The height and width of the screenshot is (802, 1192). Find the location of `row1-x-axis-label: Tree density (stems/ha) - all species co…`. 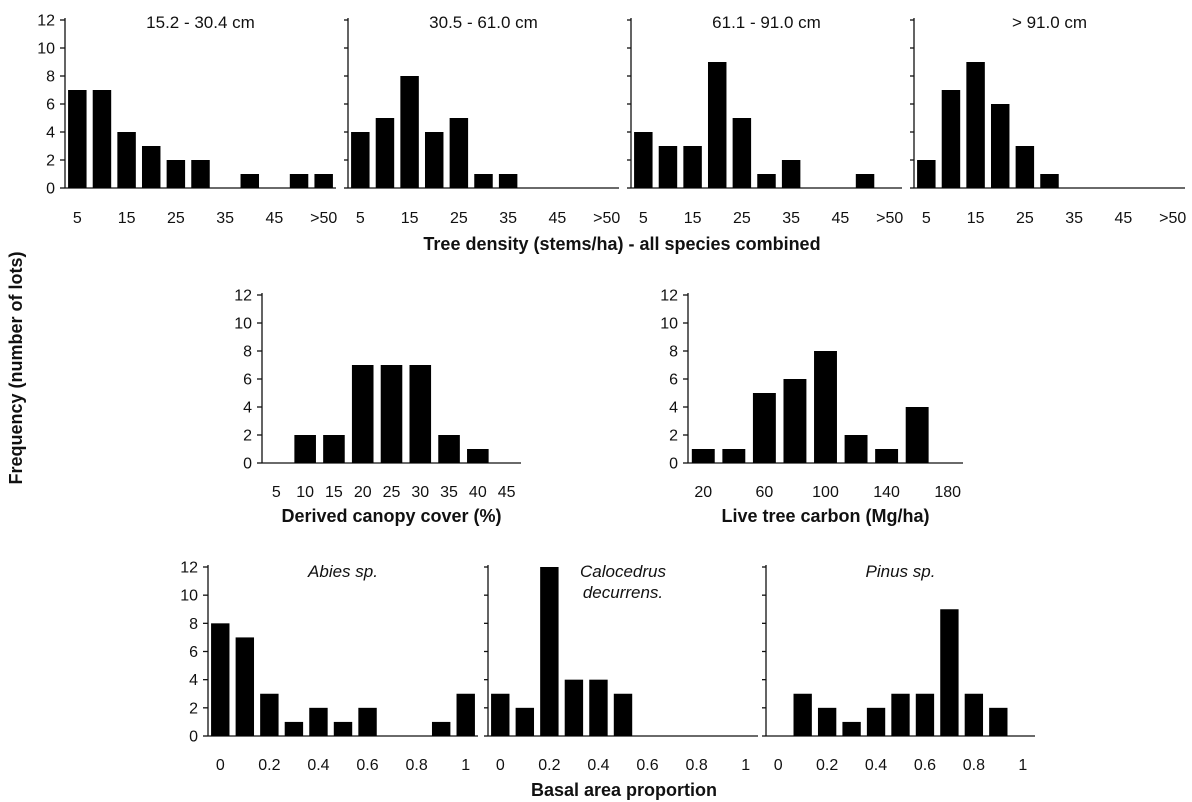

row1-x-axis-label: Tree density (stems/ha) - all species co… is located at coordinates (621, 244).